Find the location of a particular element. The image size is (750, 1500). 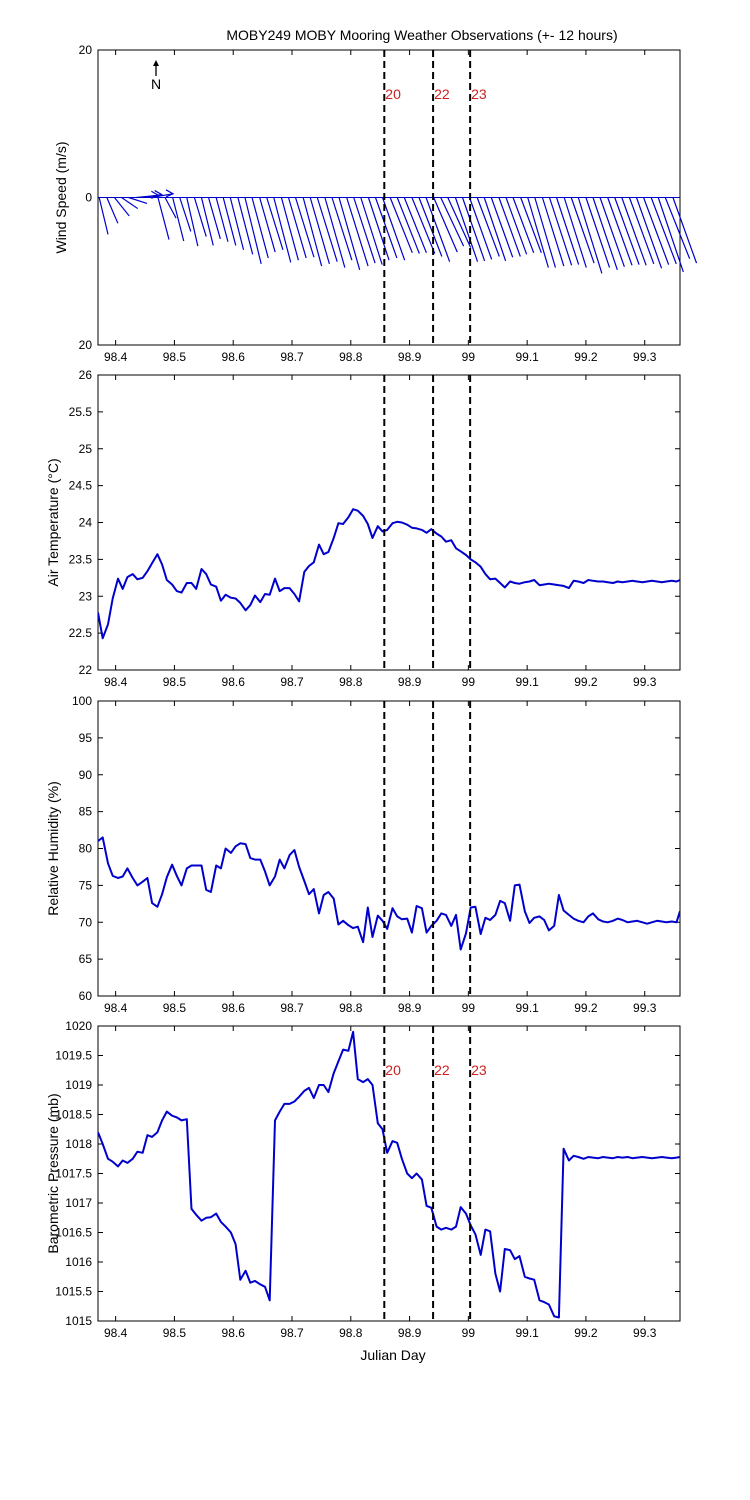

y-tick-label: 1020 is located at coordinates (78, 1026).